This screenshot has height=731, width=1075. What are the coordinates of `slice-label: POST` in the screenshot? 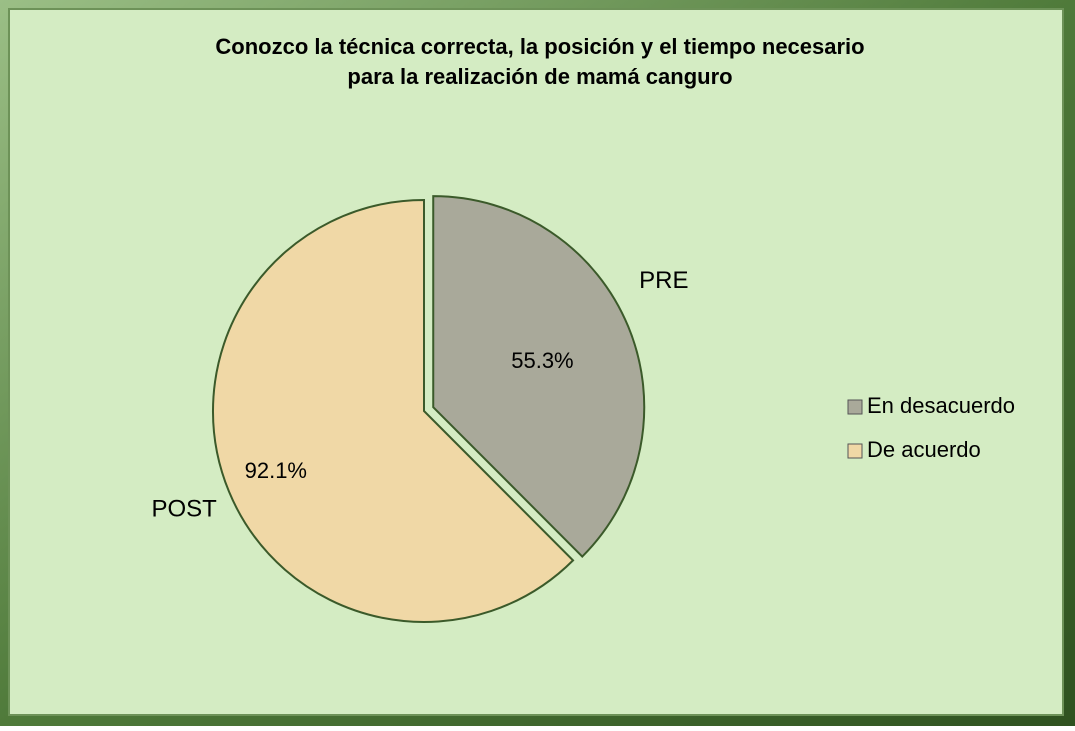 It's located at (185, 509).